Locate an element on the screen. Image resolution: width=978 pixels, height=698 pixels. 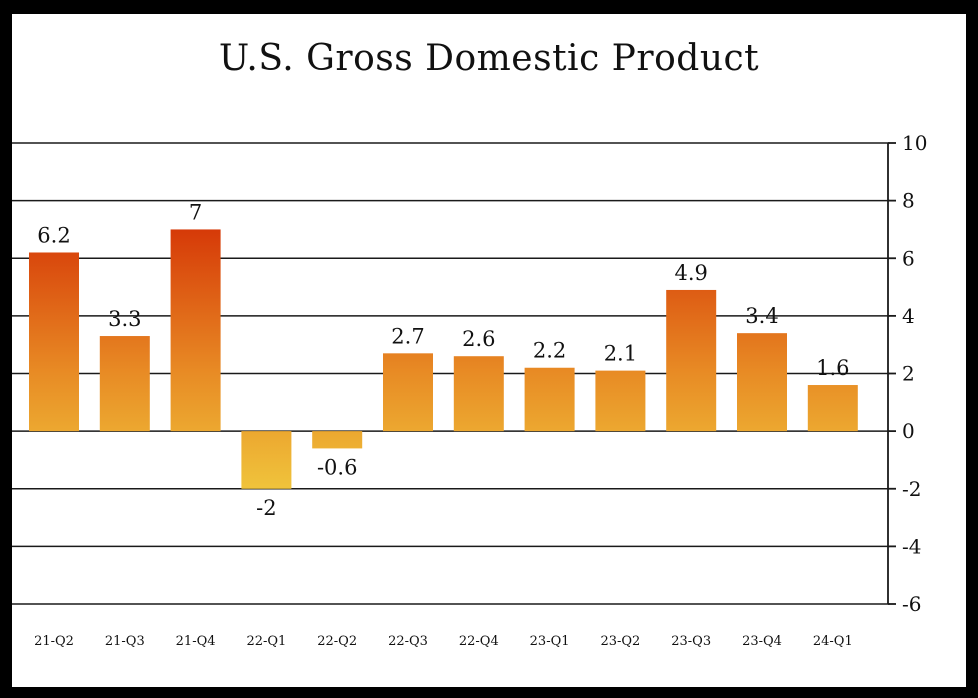
data-label: 1.6 is located at coordinates (832, 368).